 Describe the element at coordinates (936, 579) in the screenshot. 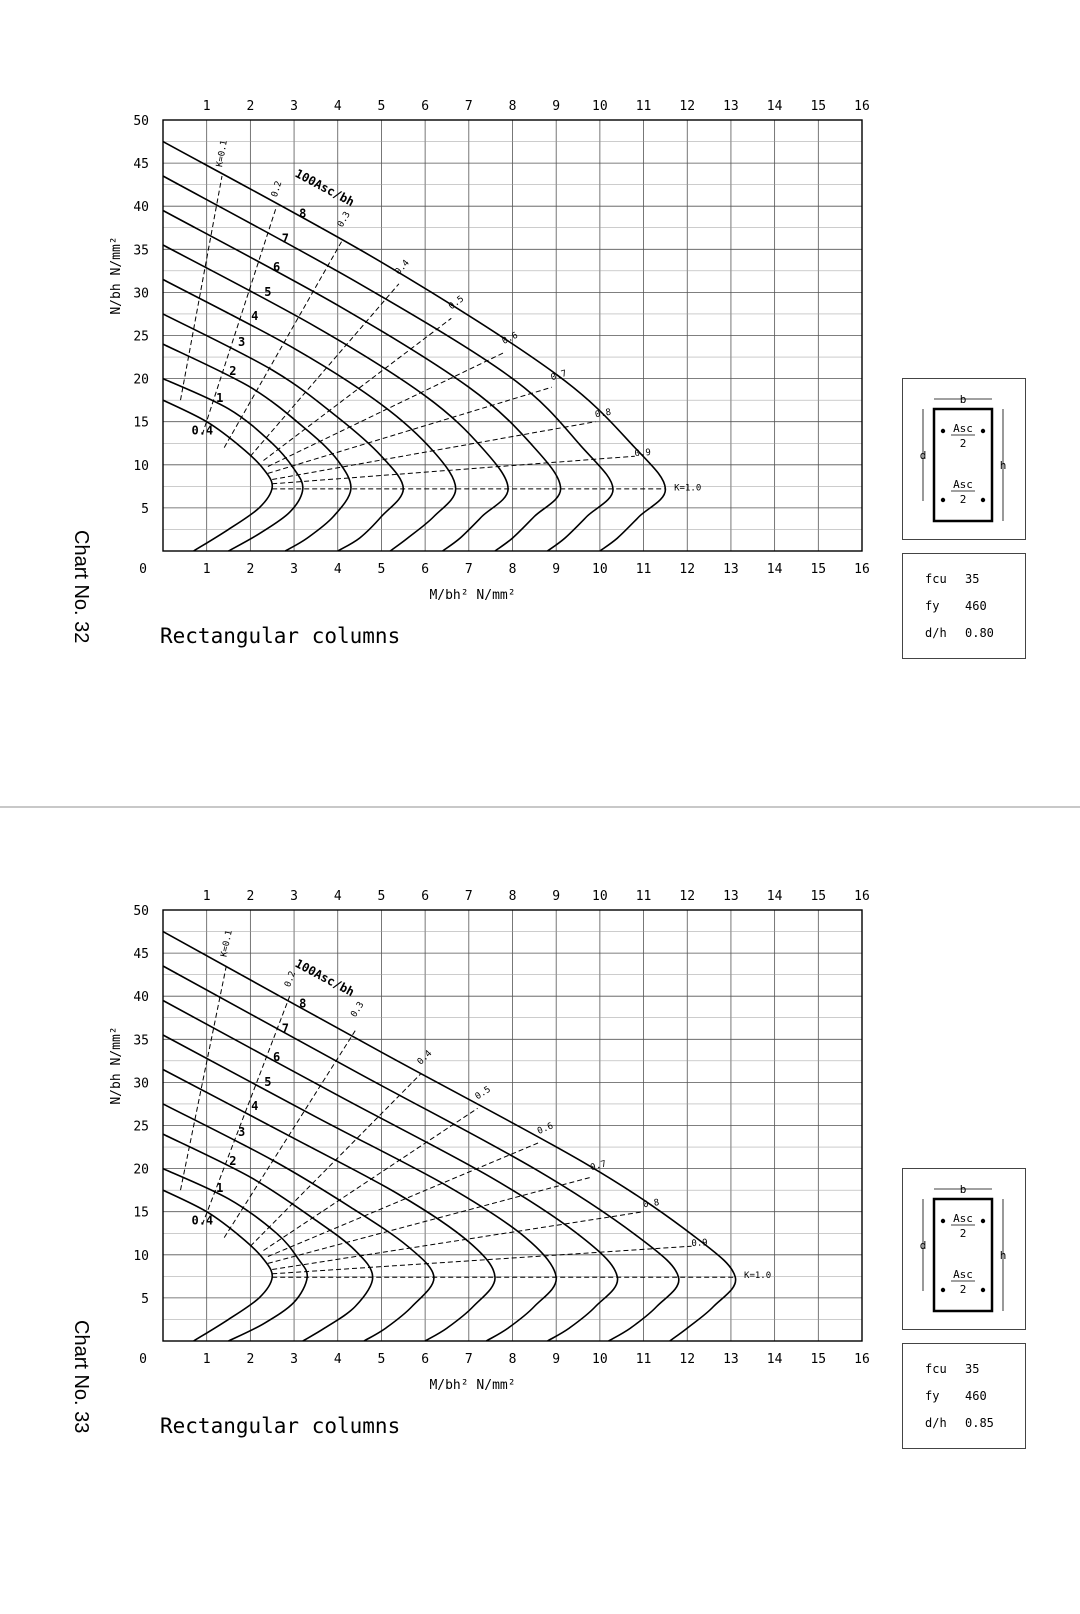

I see `param-fcu-label: fcu` at that location.